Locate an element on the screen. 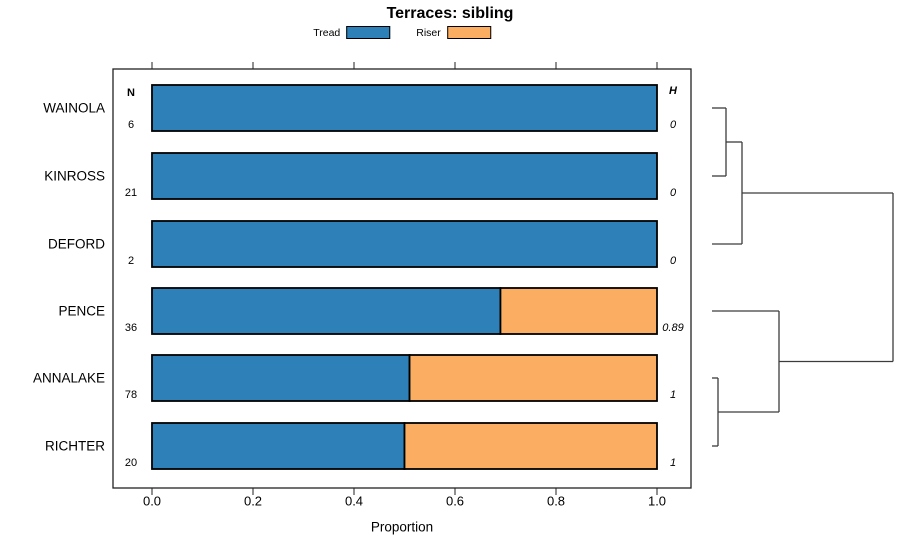 The image size is (900, 560). h-value-wainola: 0 is located at coordinates (673, 125).